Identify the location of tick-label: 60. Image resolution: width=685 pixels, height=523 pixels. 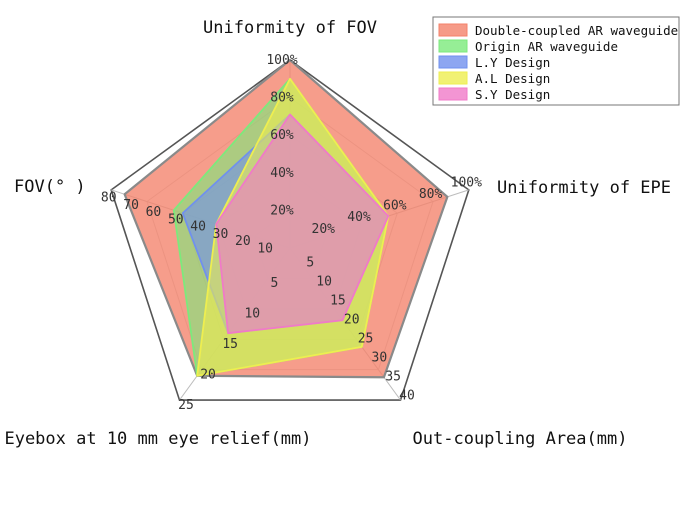
(154, 212).